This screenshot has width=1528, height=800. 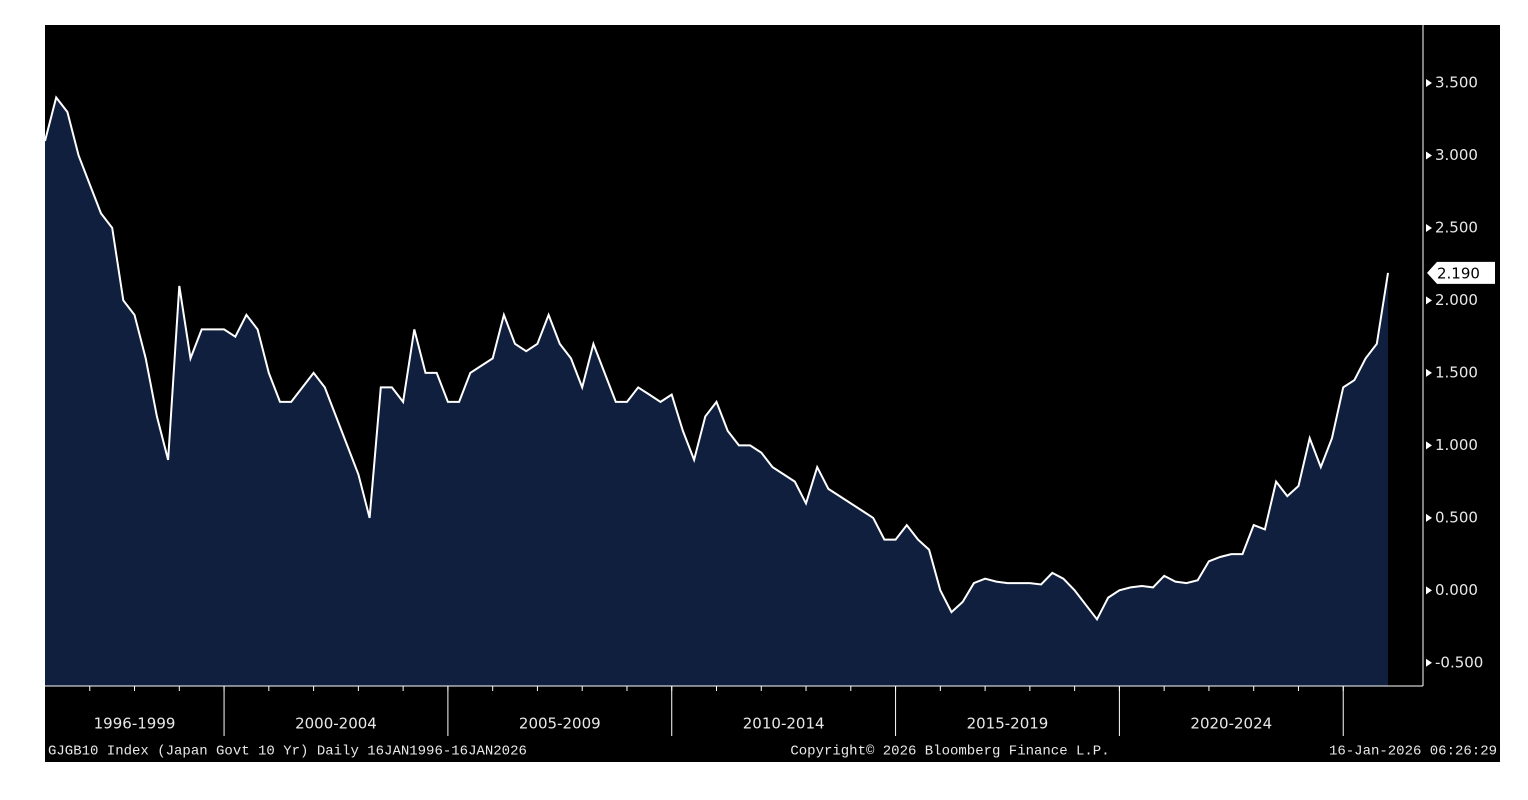 What do you see at coordinates (1456, 300) in the screenshot?
I see `y-tick-label: 2.000` at bounding box center [1456, 300].